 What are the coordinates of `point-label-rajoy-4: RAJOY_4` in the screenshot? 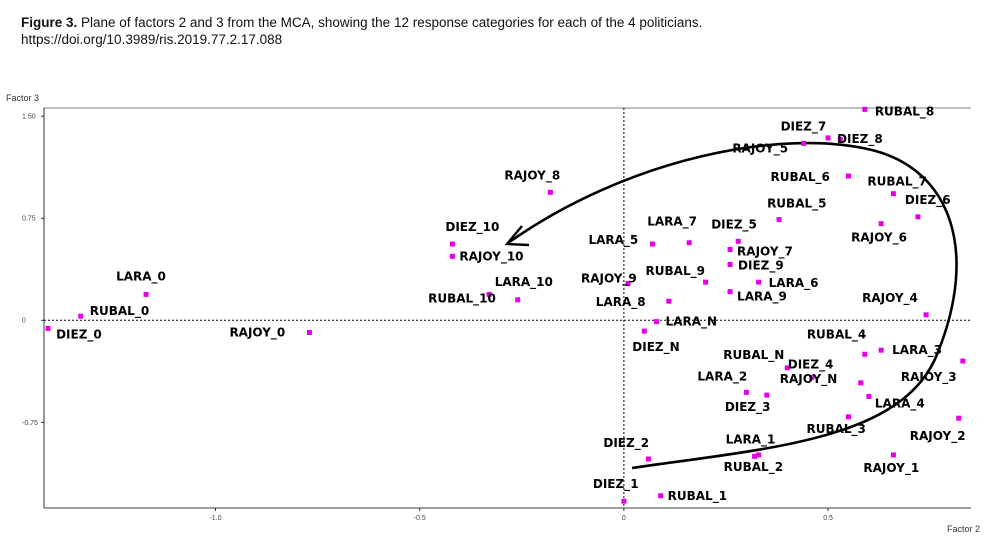 It's located at (890, 298).